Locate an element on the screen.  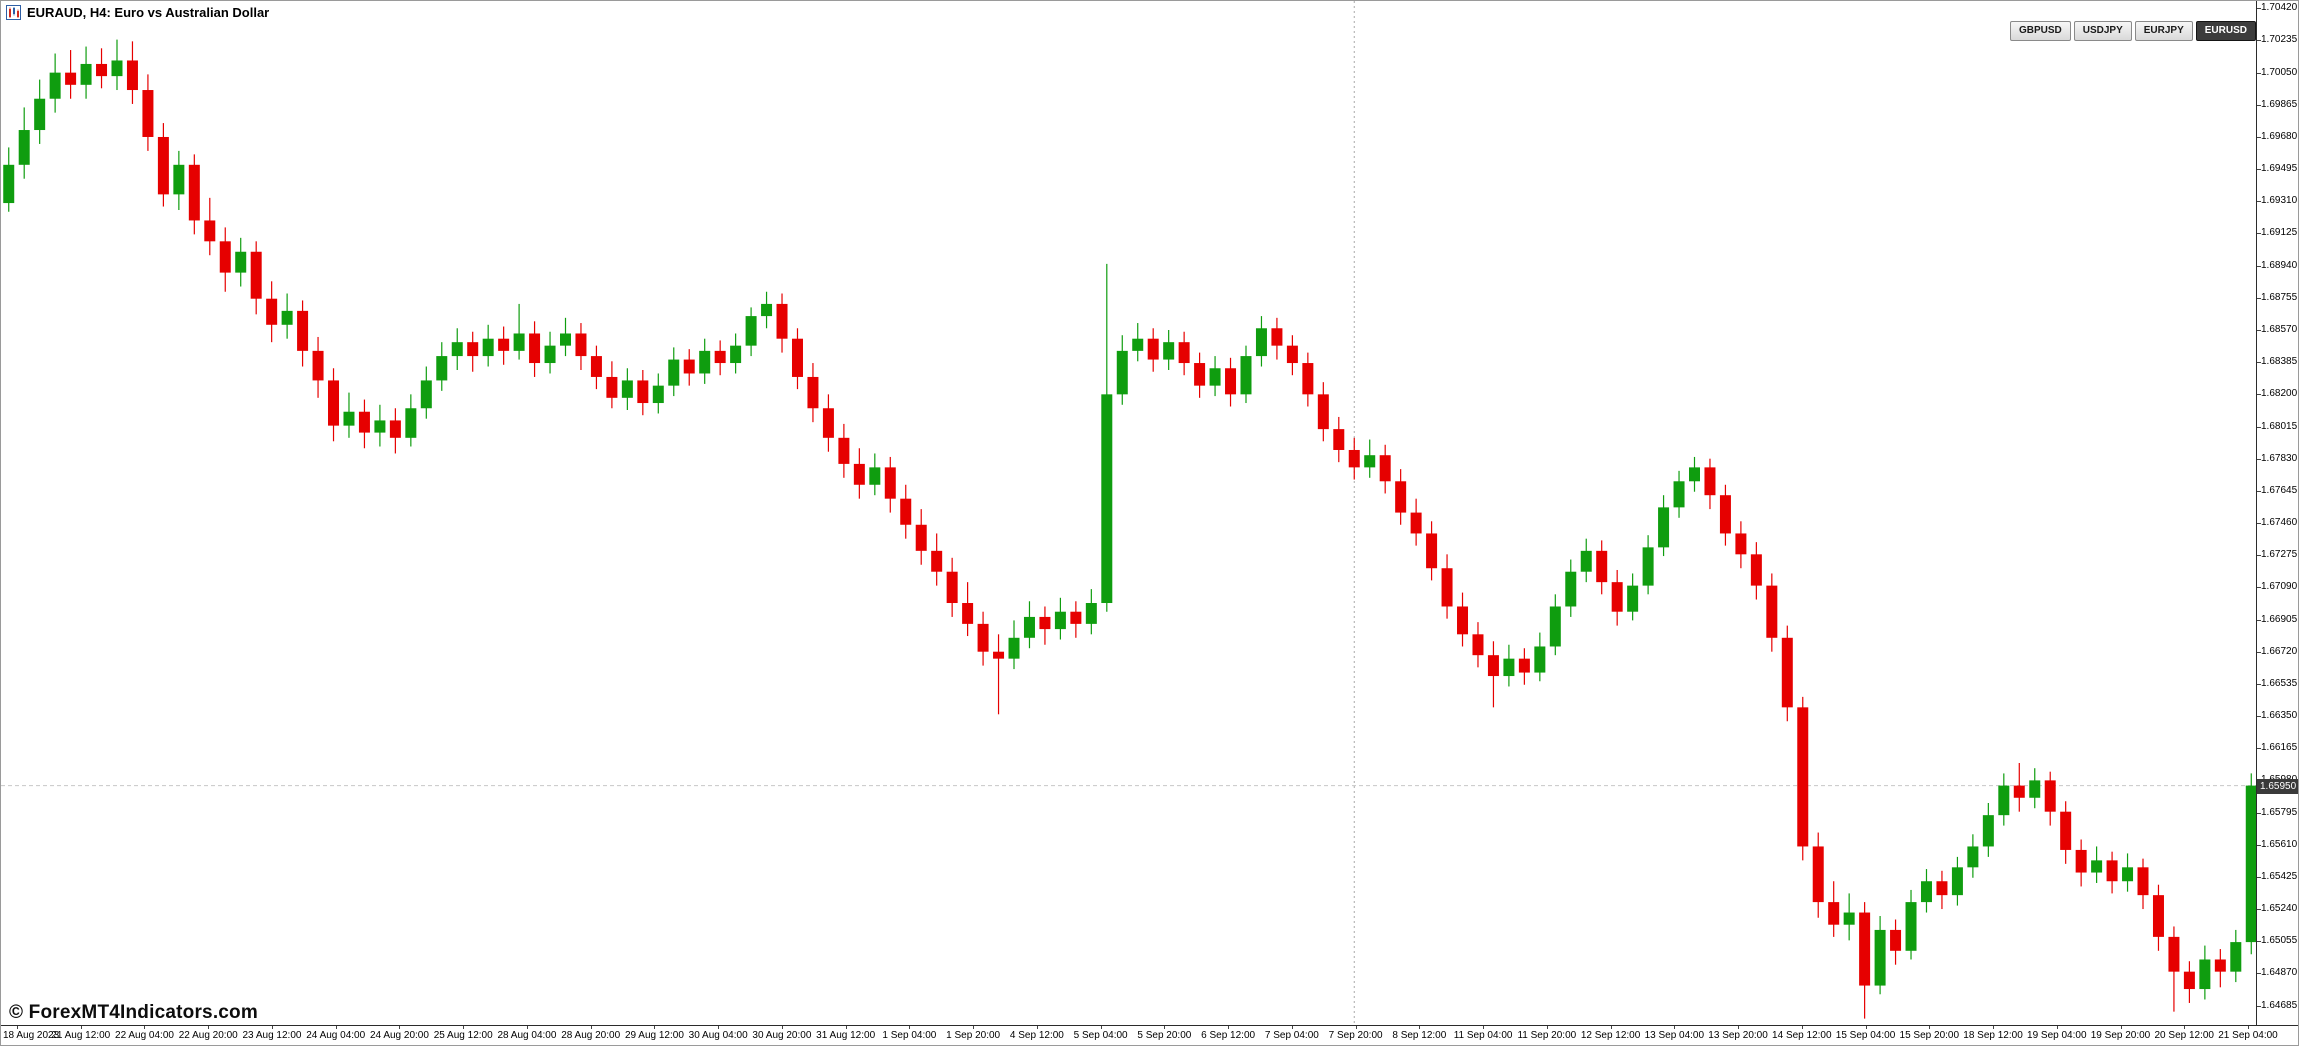
price-tick-label: 1.69865 is located at coordinates (2279, 104).